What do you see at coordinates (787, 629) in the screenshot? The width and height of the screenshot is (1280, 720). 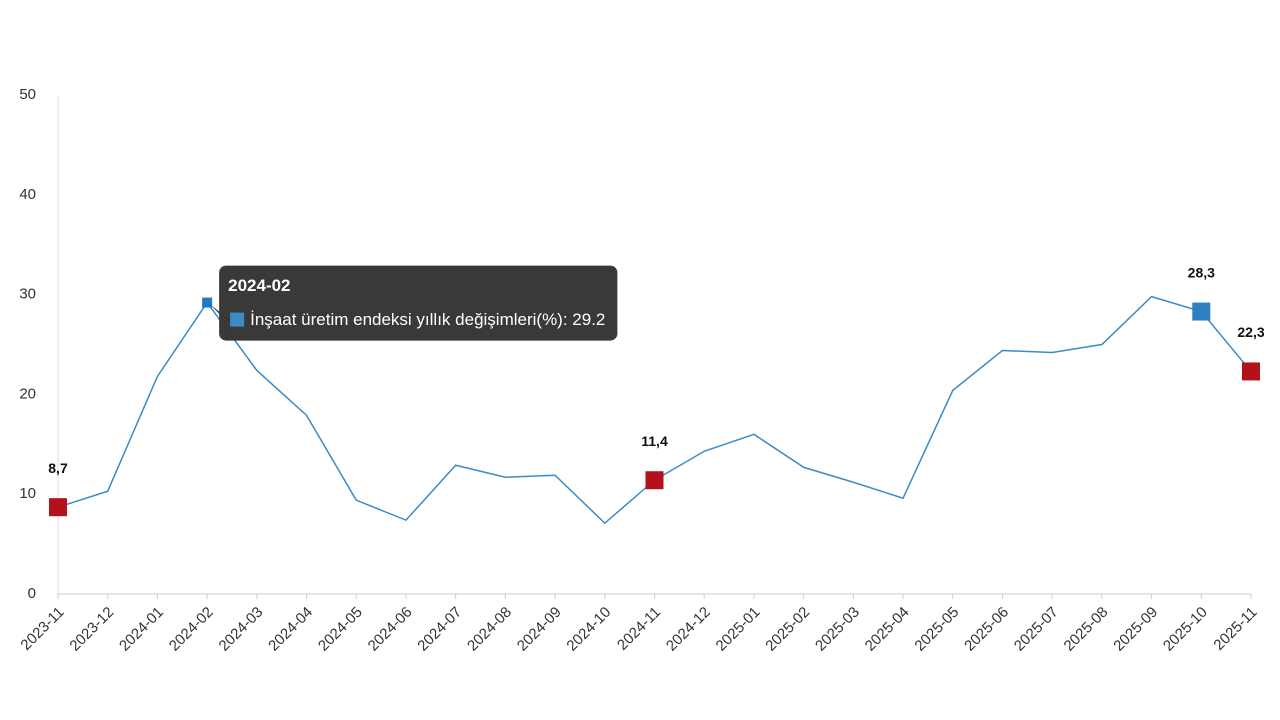 I see `x-tick-label: 2025-02` at bounding box center [787, 629].